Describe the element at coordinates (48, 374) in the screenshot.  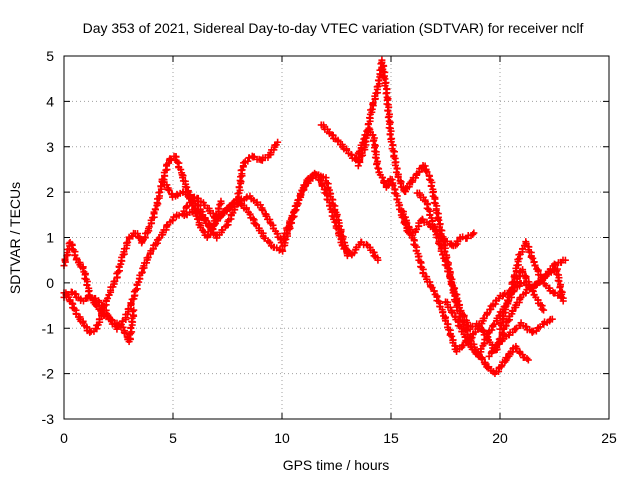
I see `y-tick-label: -2` at that location.